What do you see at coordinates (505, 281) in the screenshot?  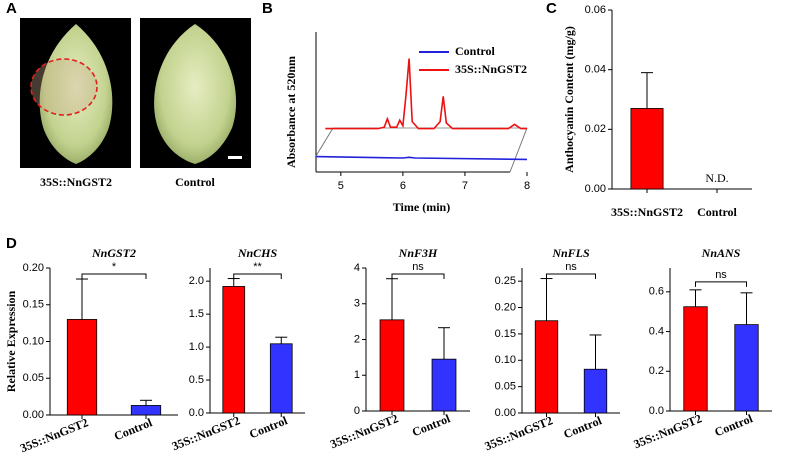 I see `y-tick-label: 0.25` at bounding box center [505, 281].